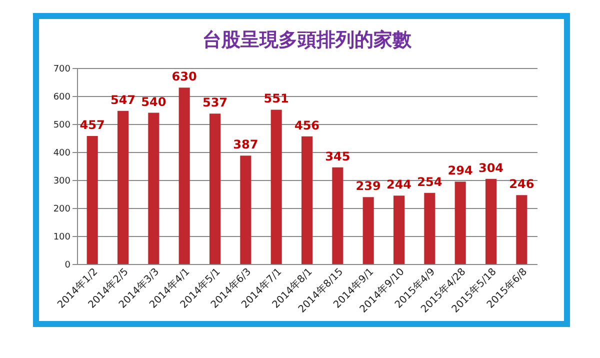 Image resolution: width=600 pixels, height=358 pixels. Describe the element at coordinates (460, 171) in the screenshot. I see `data-label: 294` at that location.